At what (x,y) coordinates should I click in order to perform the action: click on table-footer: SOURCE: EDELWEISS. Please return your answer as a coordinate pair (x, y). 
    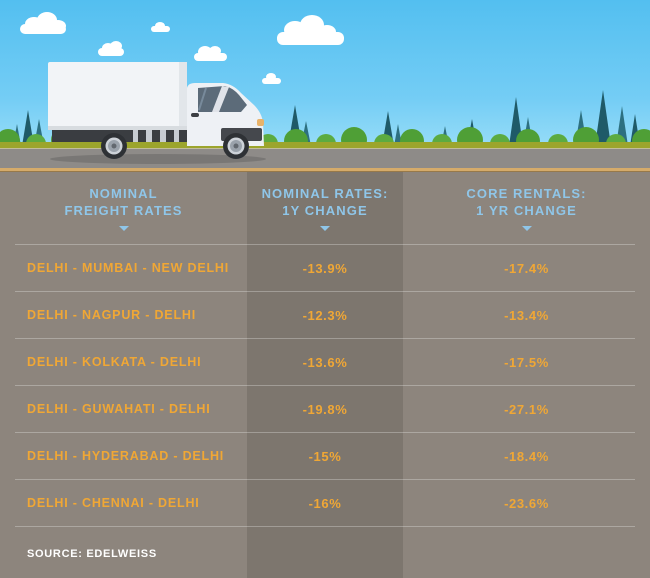
    Looking at the image, I should click on (325, 552).